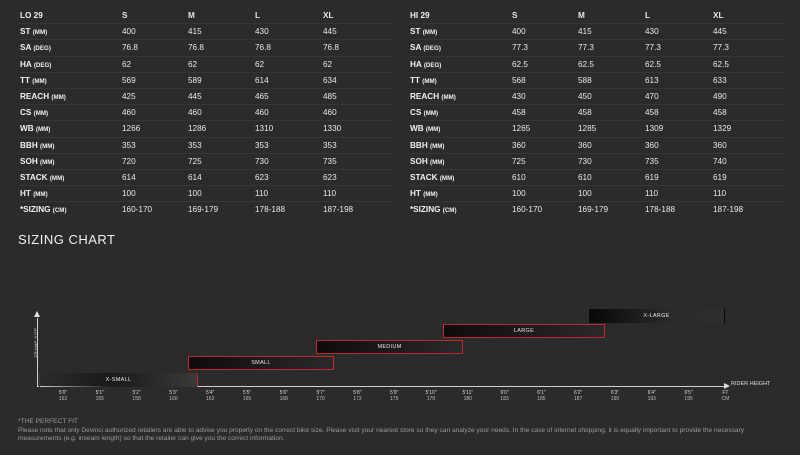  What do you see at coordinates (425, 210) in the screenshot?
I see `row-label-name: *SIZING` at bounding box center [425, 210].